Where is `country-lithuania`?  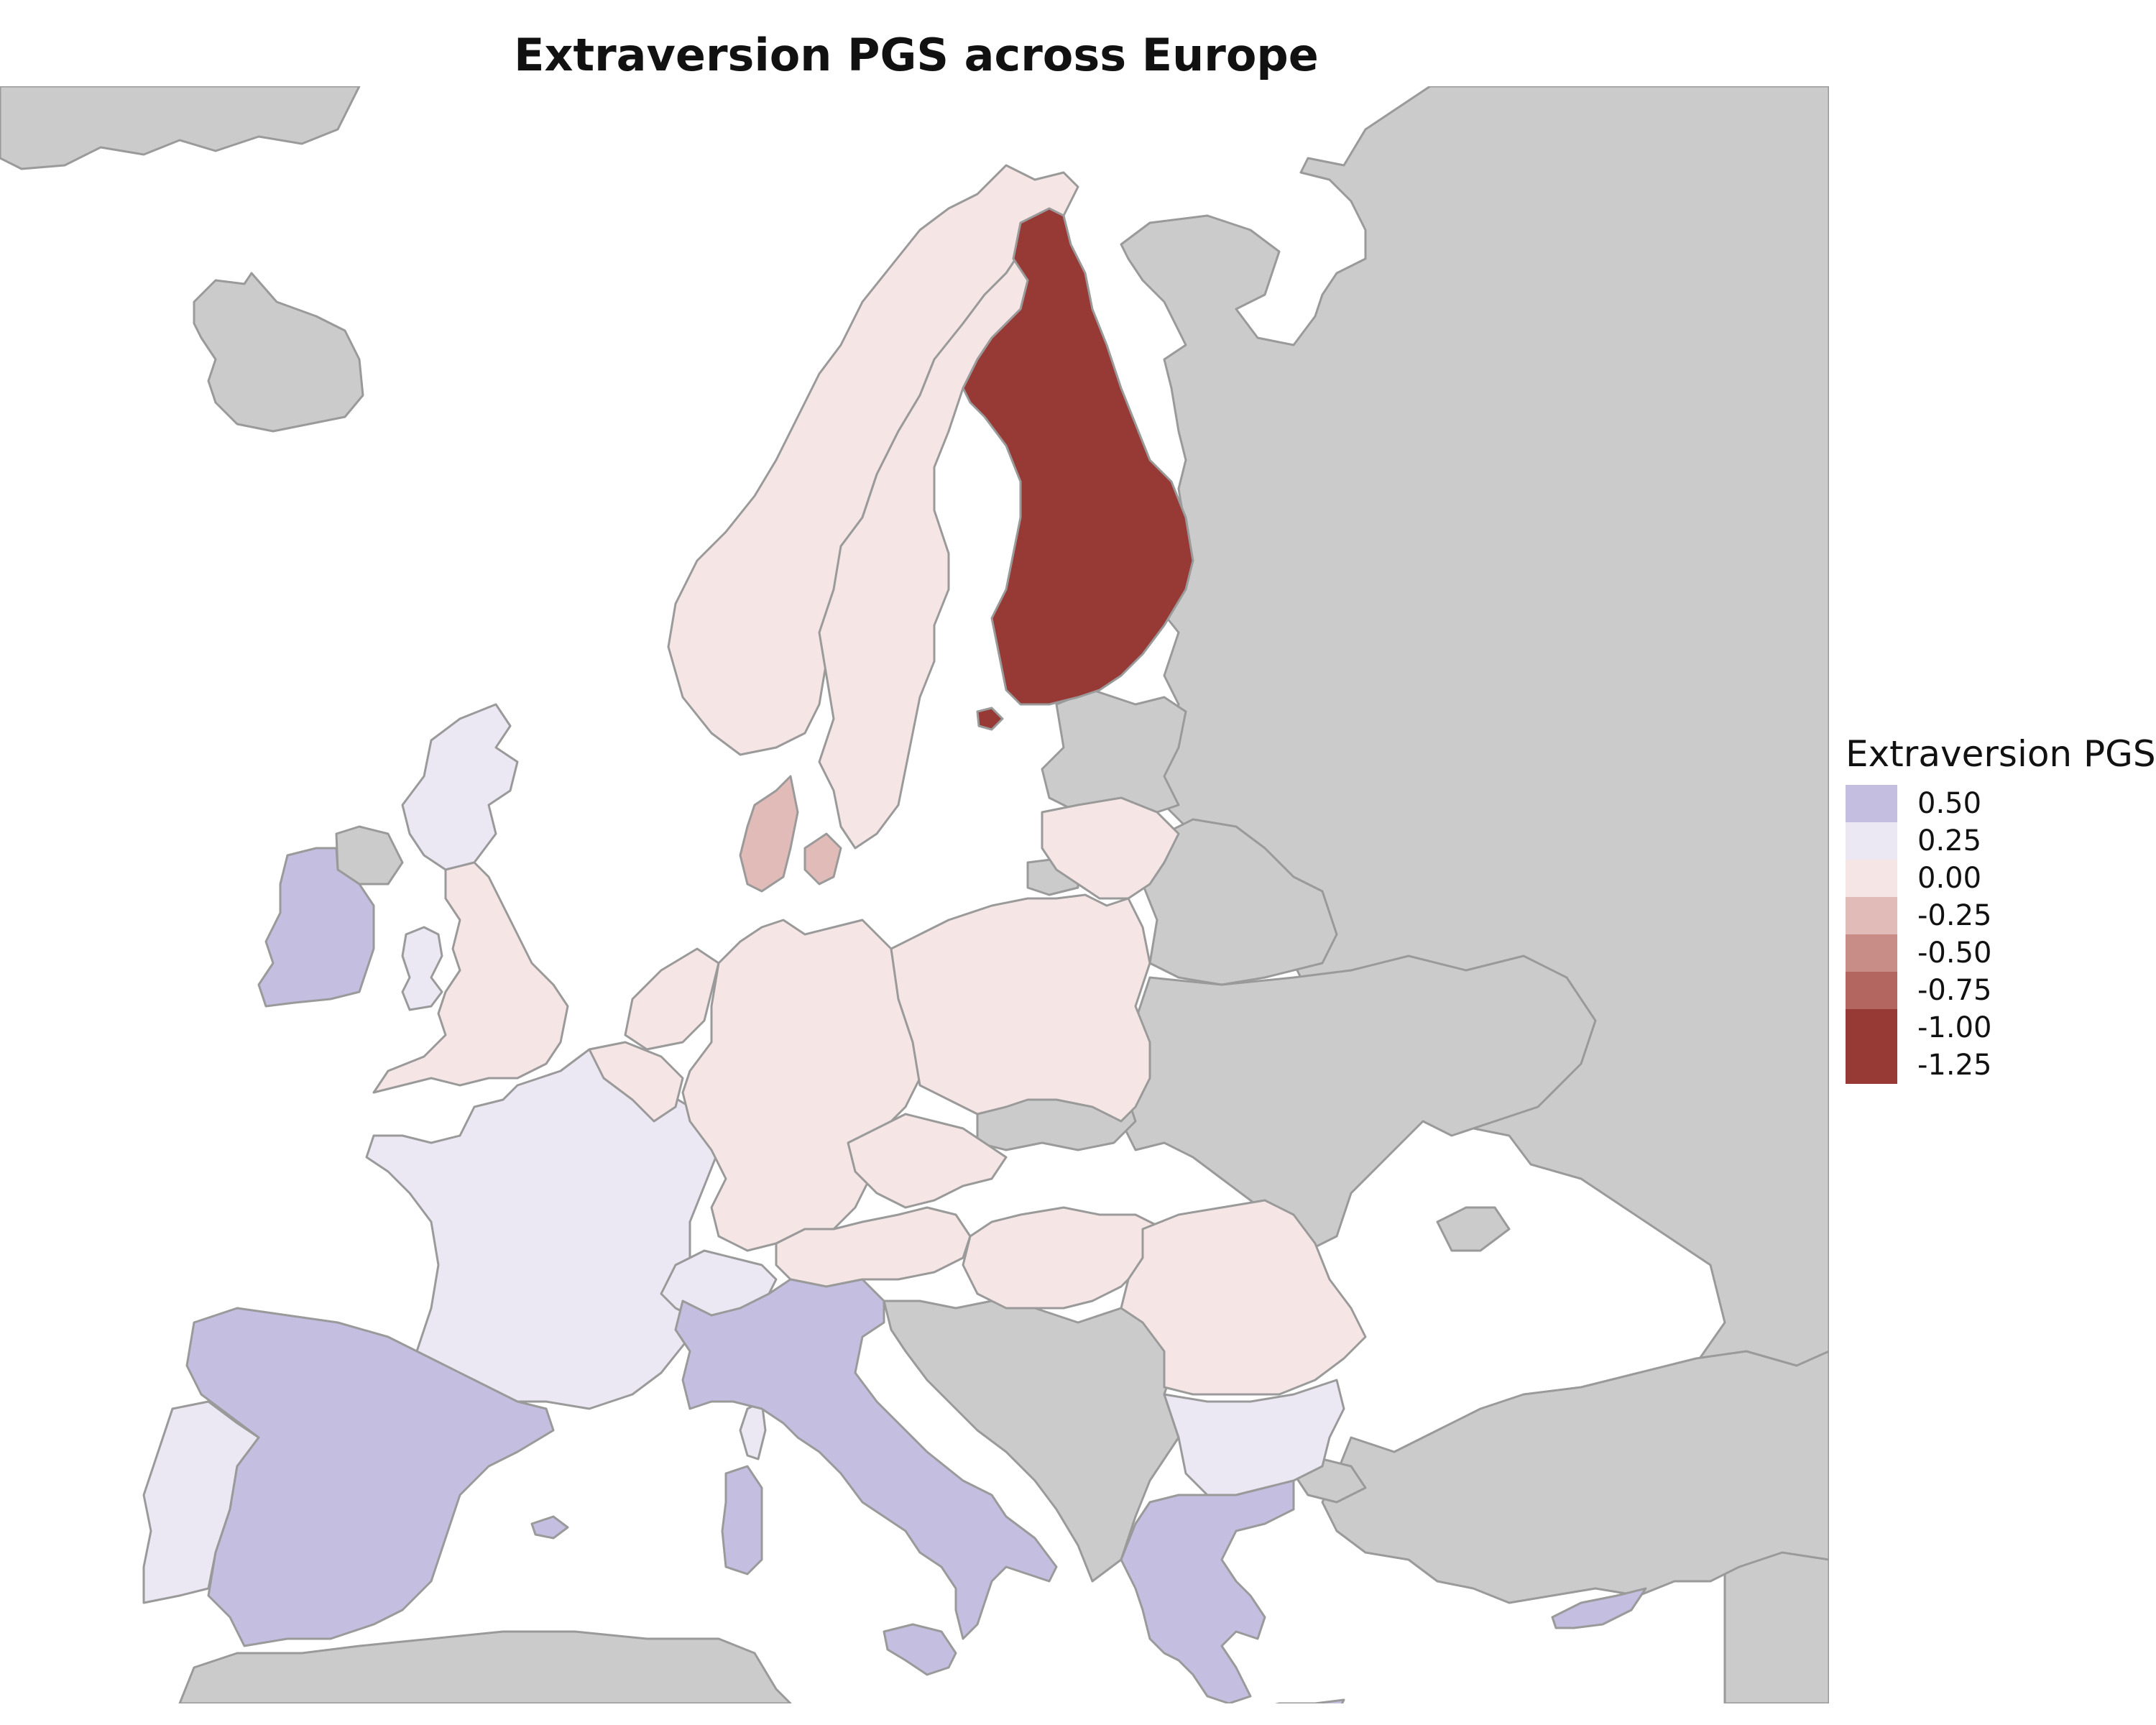 country-lithuania is located at coordinates (1110, 848).